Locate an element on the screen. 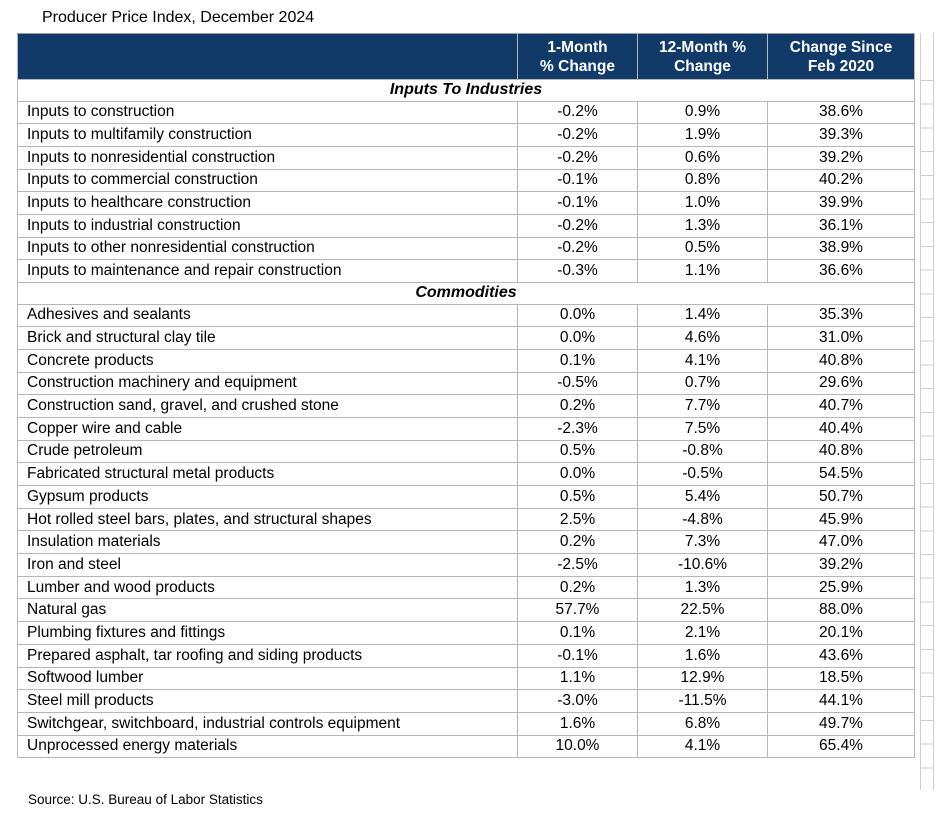 Image resolution: width=936 pixels, height=818 pixels. value-cell: 7.5% is located at coordinates (702, 428).